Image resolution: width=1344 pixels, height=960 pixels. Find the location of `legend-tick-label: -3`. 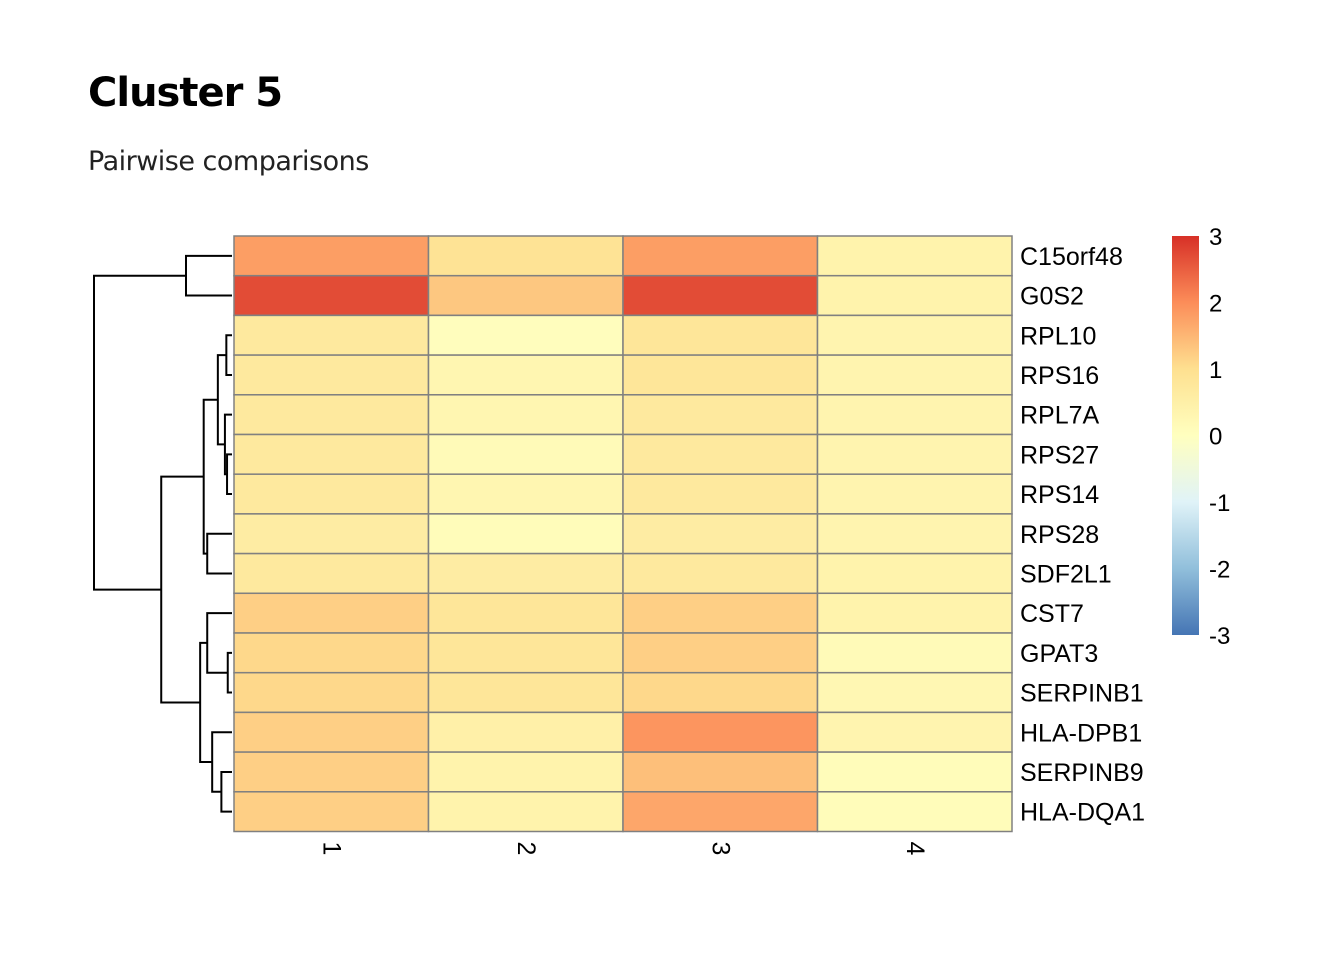

legend-tick-label: -3 is located at coordinates (1219, 636).